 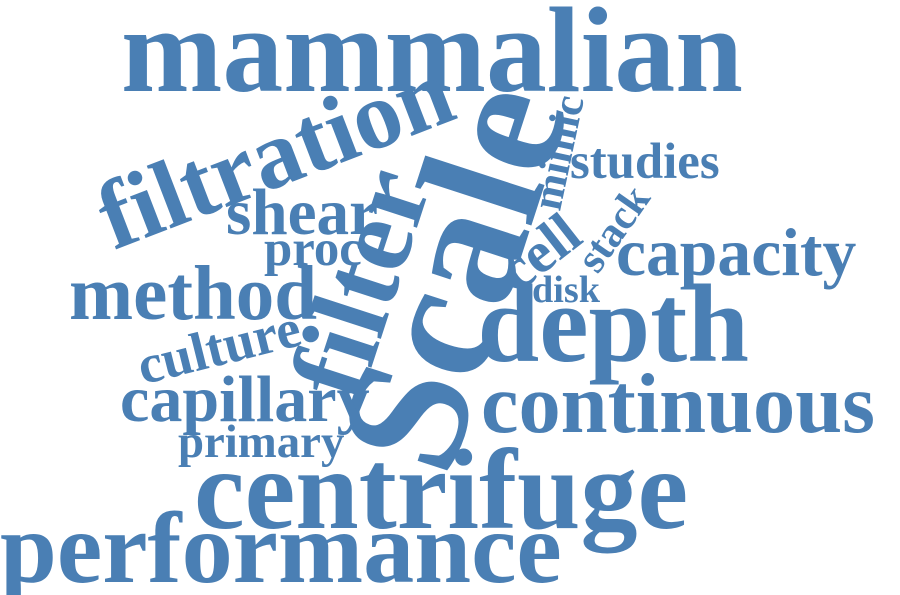 What do you see at coordinates (678, 404) in the screenshot?
I see `word-continuous: continuous` at bounding box center [678, 404].